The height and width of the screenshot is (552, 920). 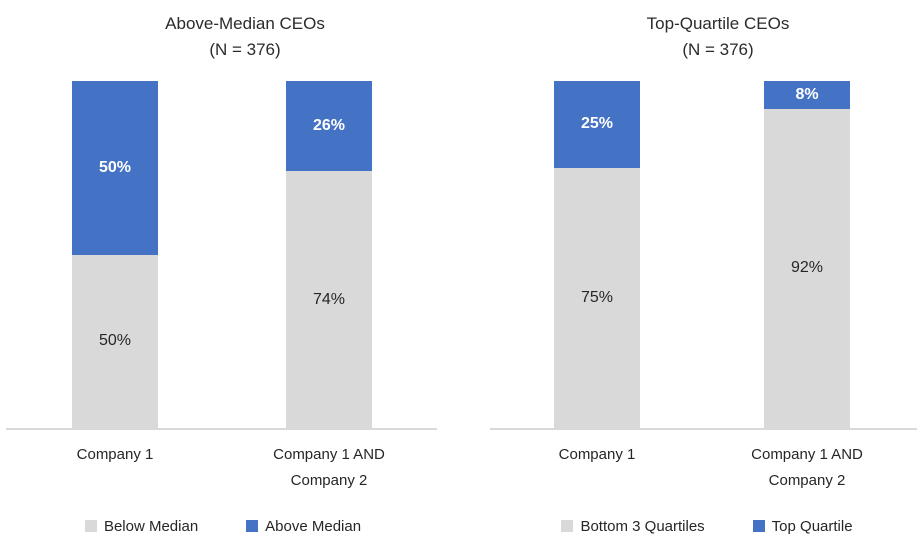 What do you see at coordinates (690, 37) in the screenshot?
I see `chart-title-block: Top-Quartile CEOs (N = 376)` at bounding box center [690, 37].